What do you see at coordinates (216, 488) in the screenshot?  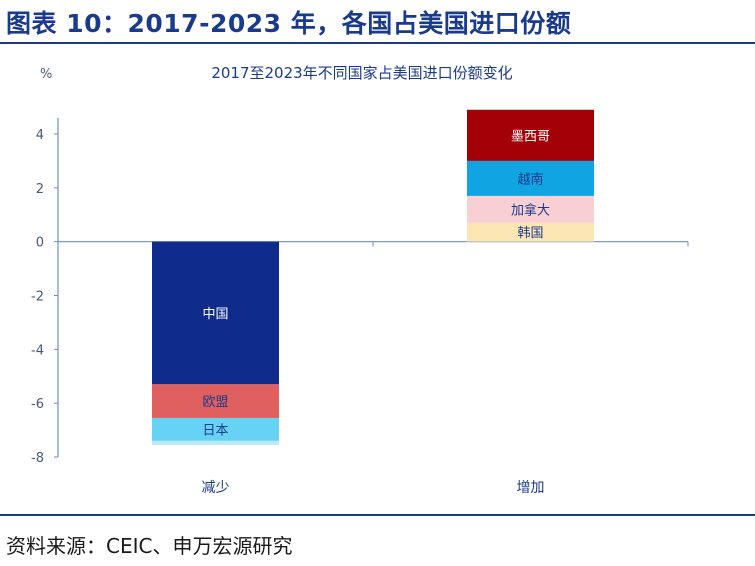 I see `category-label: 减少` at bounding box center [216, 488].